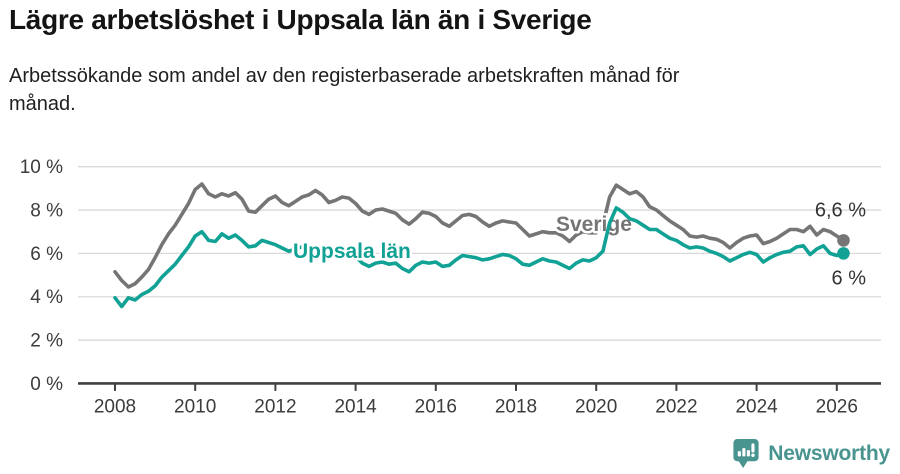 Image resolution: width=900 pixels, height=474 pixels. I want to click on series-end-value-uppsala-l-n: 6 %, so click(849, 278).